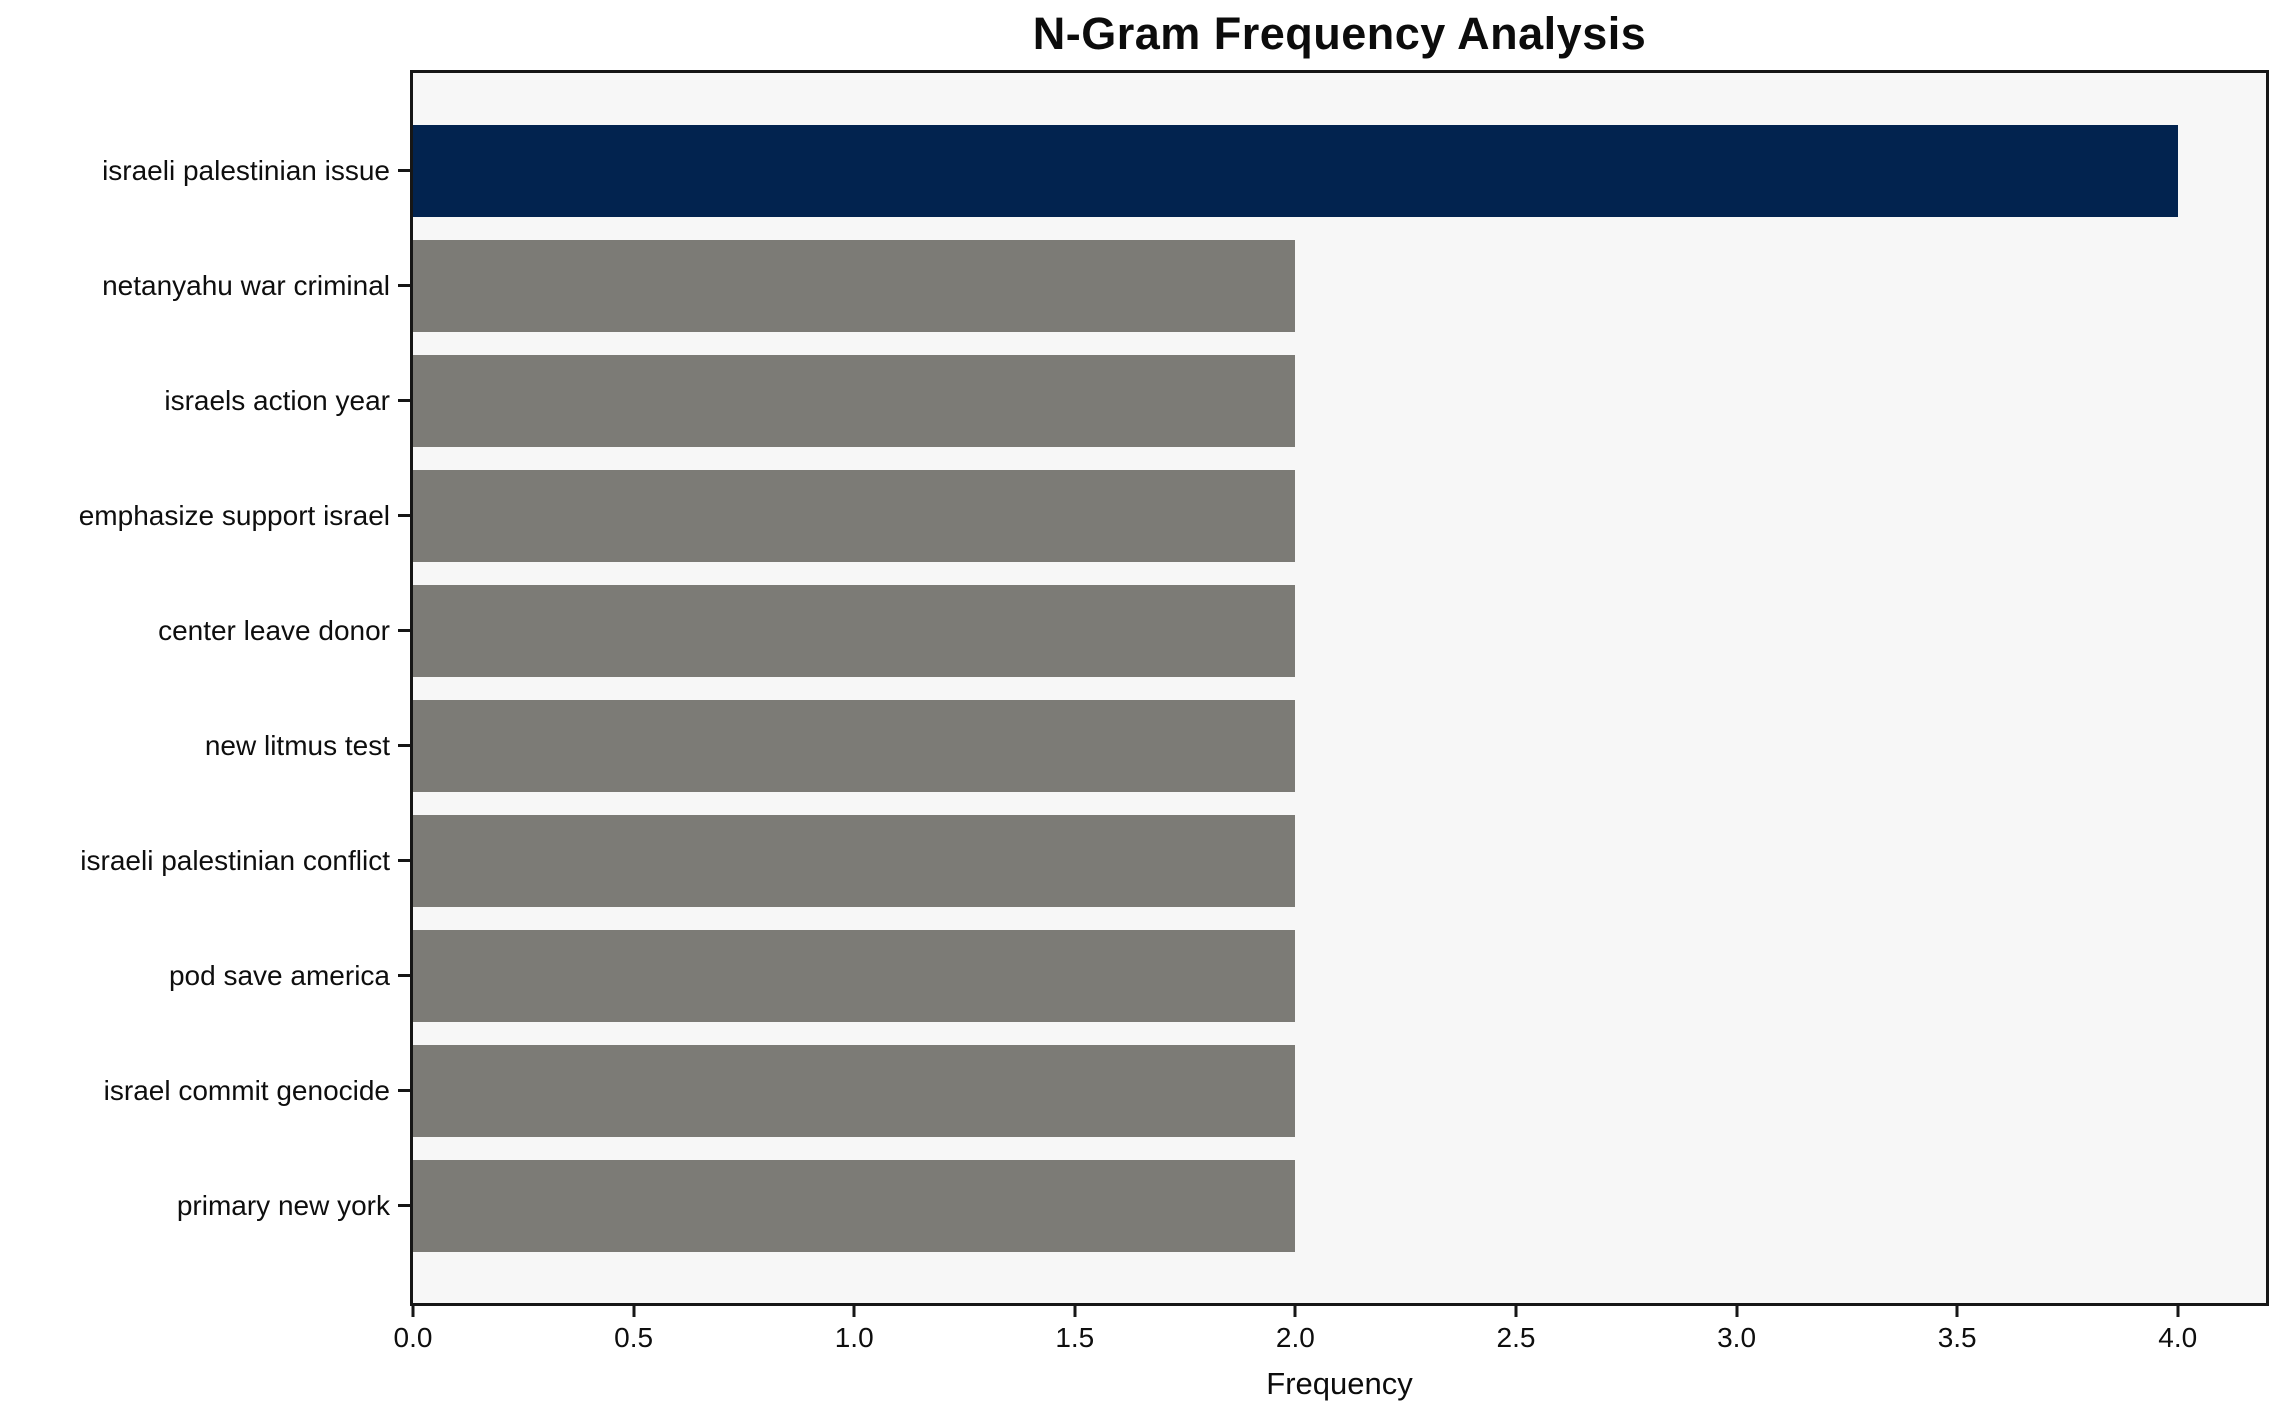 This screenshot has width=2290, height=1414. What do you see at coordinates (634, 1337) in the screenshot?
I see `x-tick-label: 0.5` at bounding box center [634, 1337].